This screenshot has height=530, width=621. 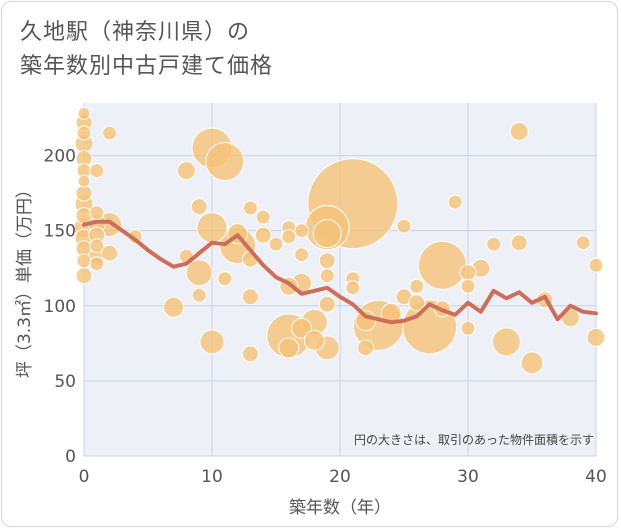 What do you see at coordinates (25, 279) in the screenshot?
I see `y-axis-label: 坪（3.3㎡）単価（万円）` at bounding box center [25, 279].